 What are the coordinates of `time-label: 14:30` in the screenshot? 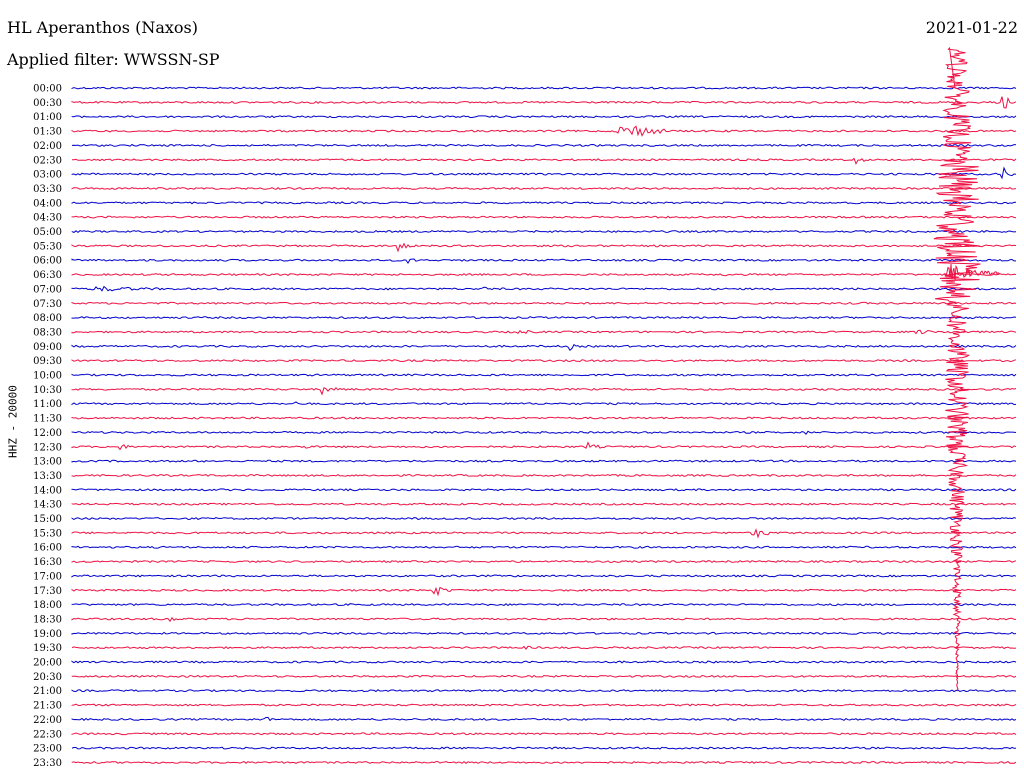 It's located at (47, 505).